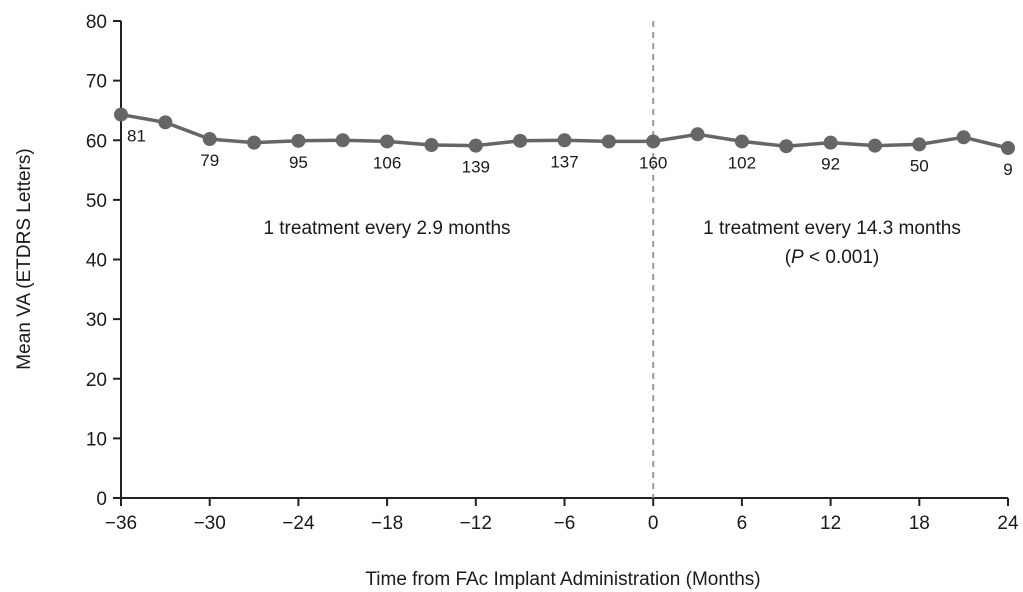  I want to click on count-label: 79, so click(209, 160).